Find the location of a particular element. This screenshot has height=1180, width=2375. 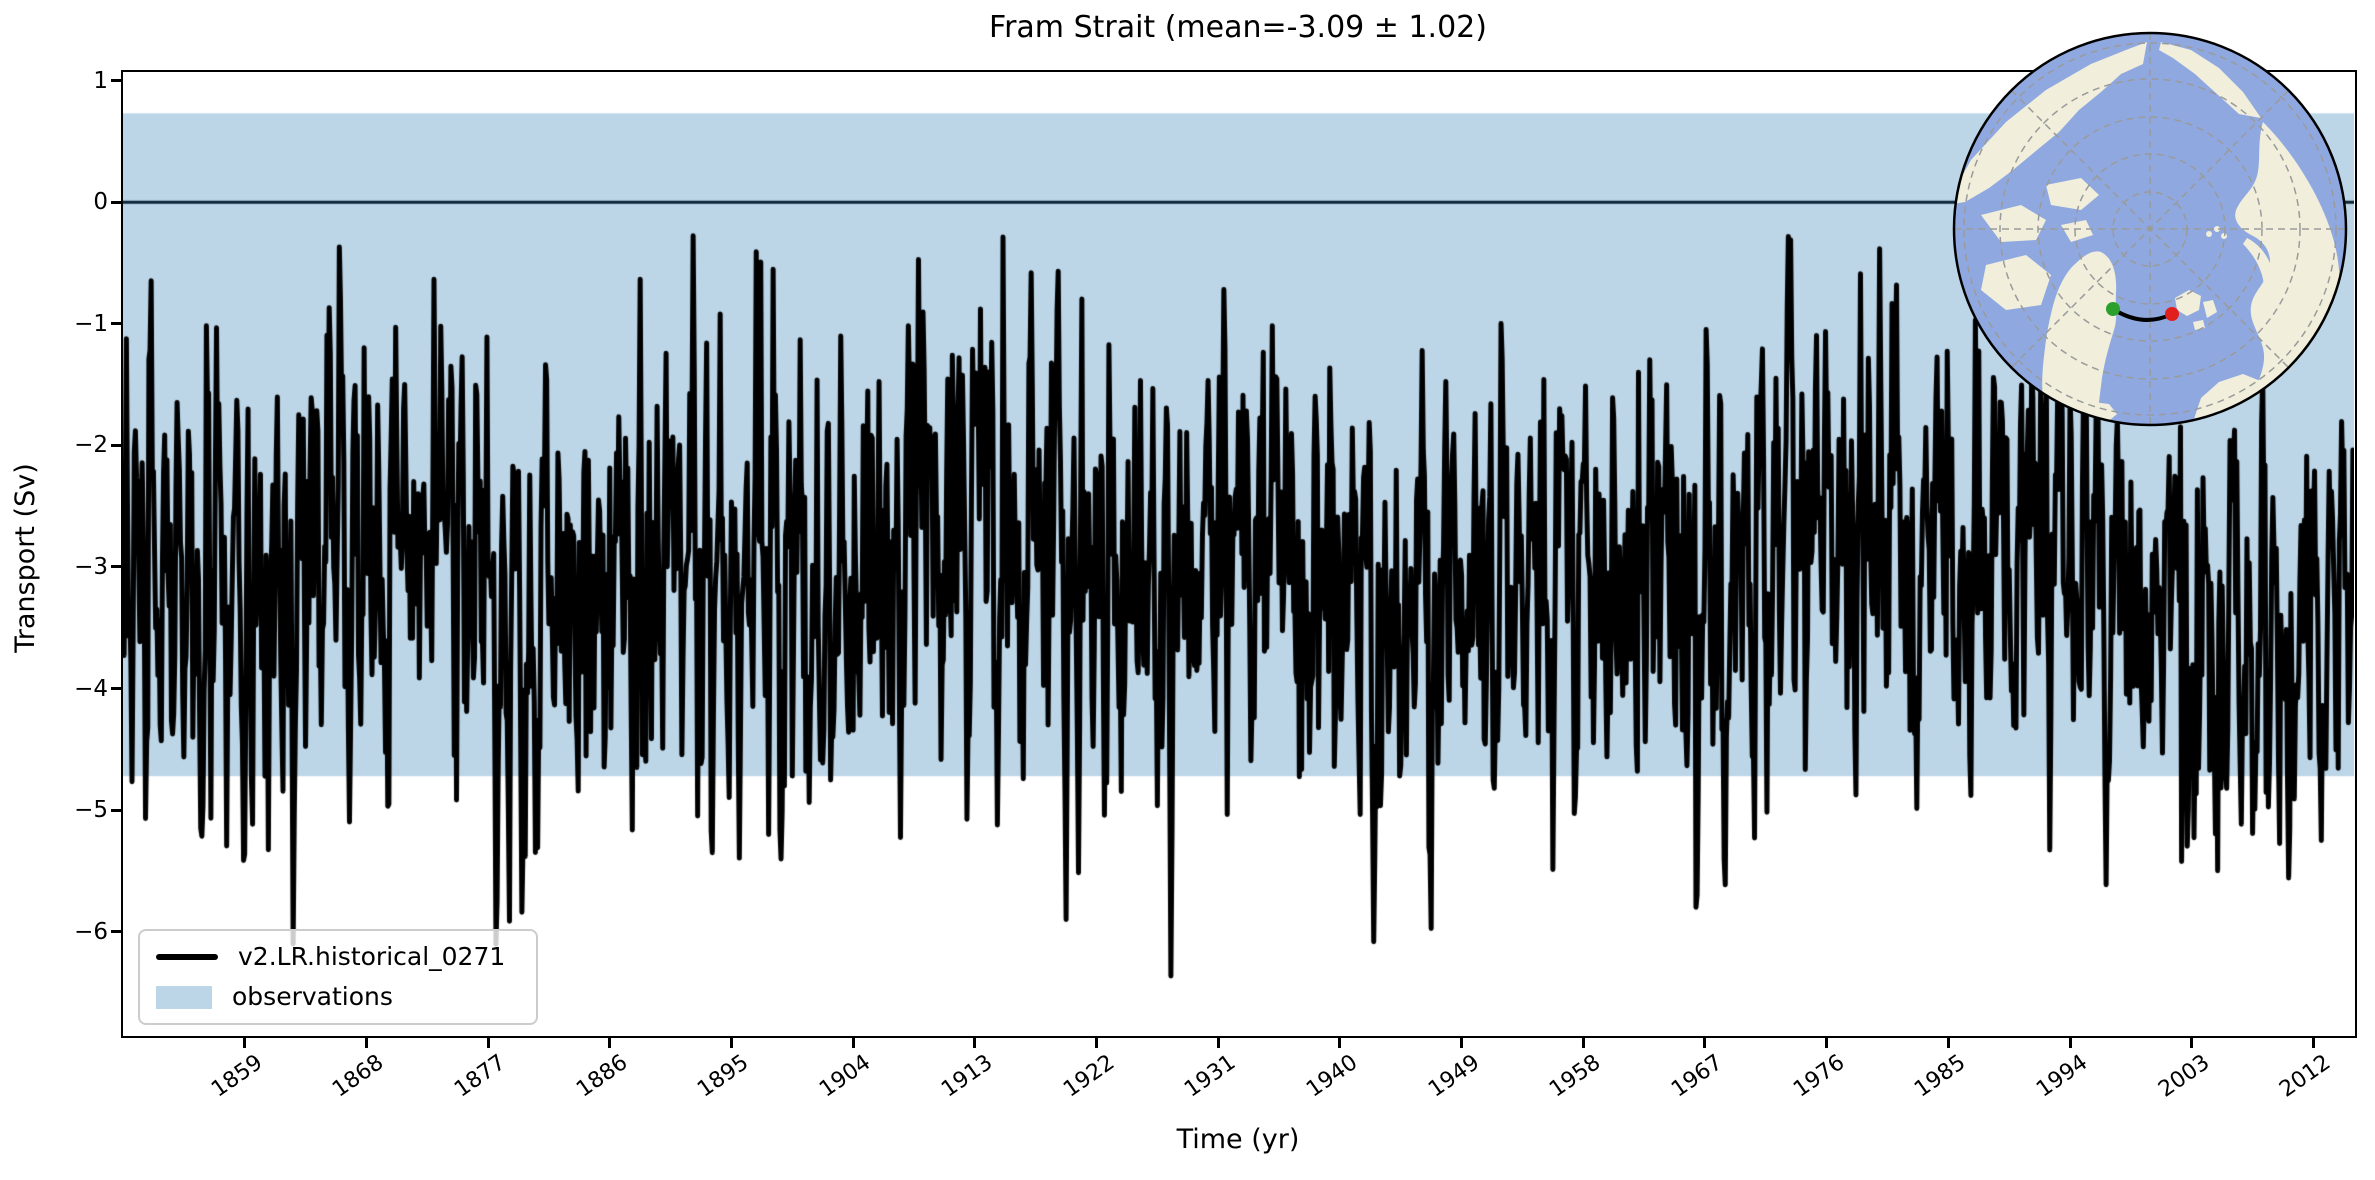

y-tick-label: −1 is located at coordinates (91, 323).